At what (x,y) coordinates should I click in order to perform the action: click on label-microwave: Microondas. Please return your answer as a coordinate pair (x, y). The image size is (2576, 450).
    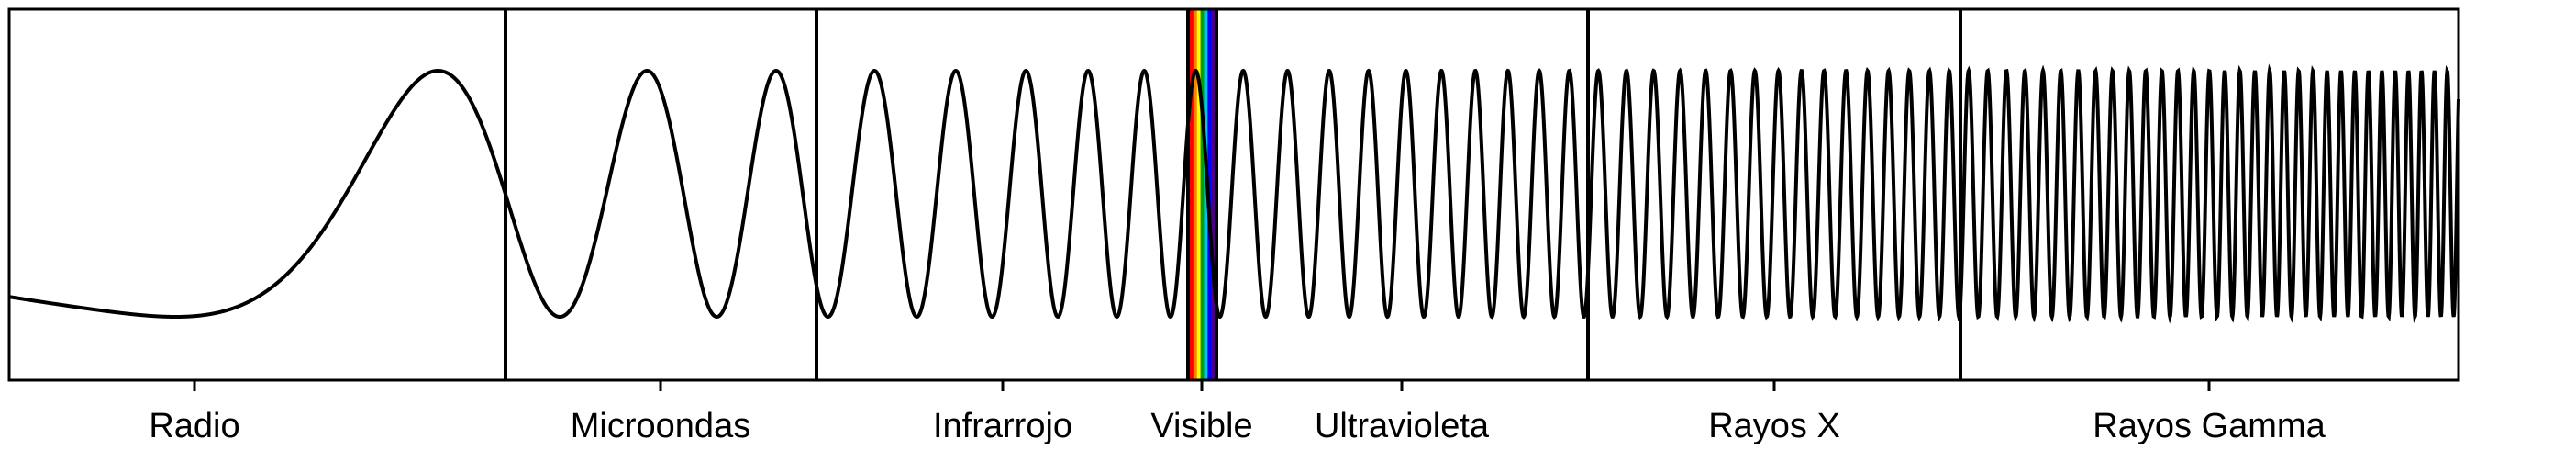
    Looking at the image, I should click on (660, 426).